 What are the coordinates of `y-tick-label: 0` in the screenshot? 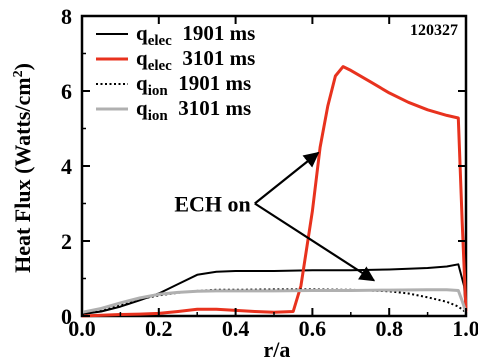 It's located at (66, 316).